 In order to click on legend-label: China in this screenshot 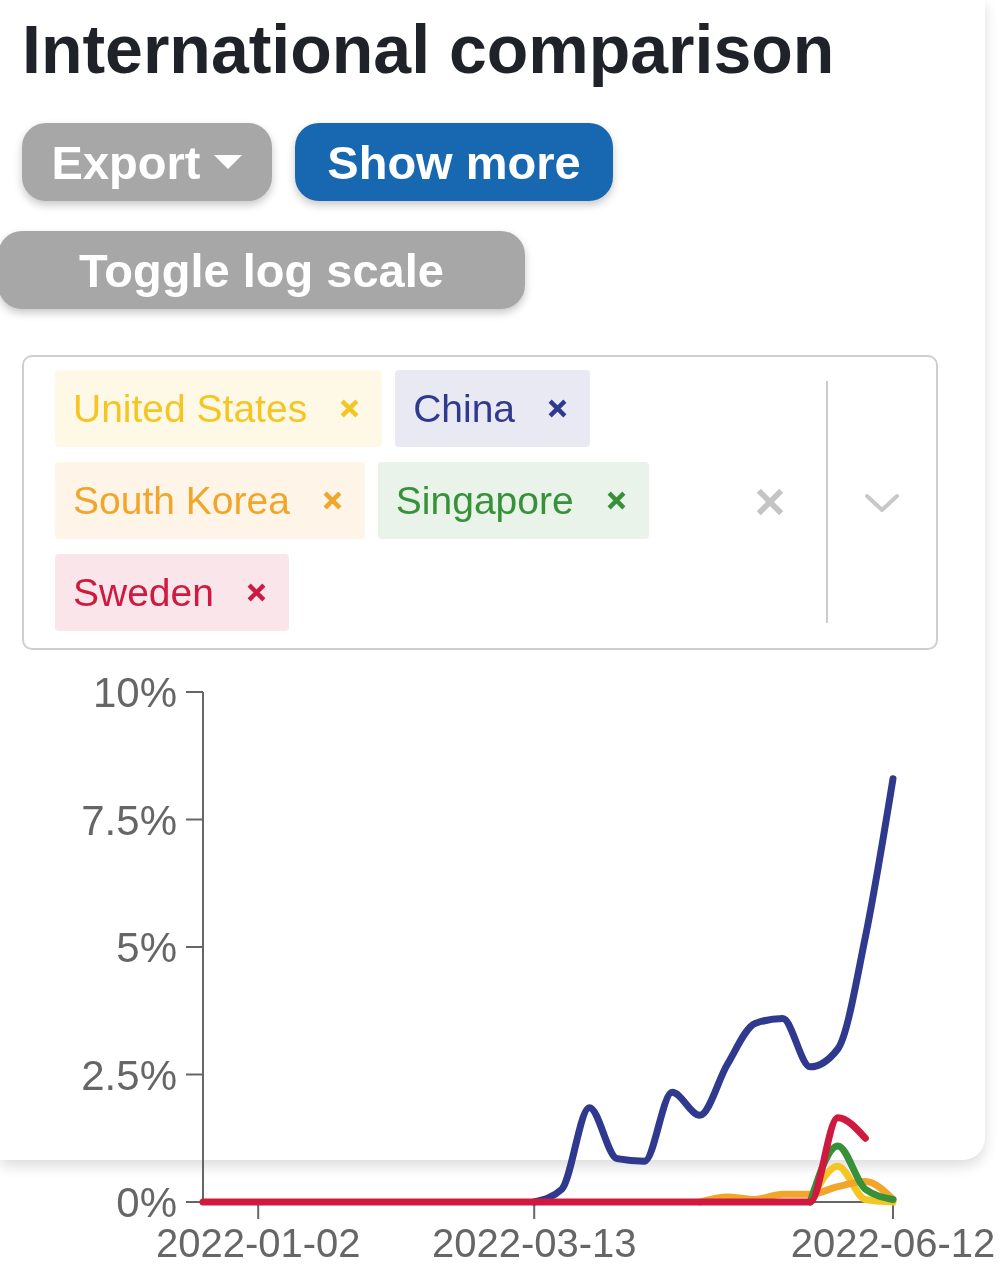, I will do `click(464, 408)`.